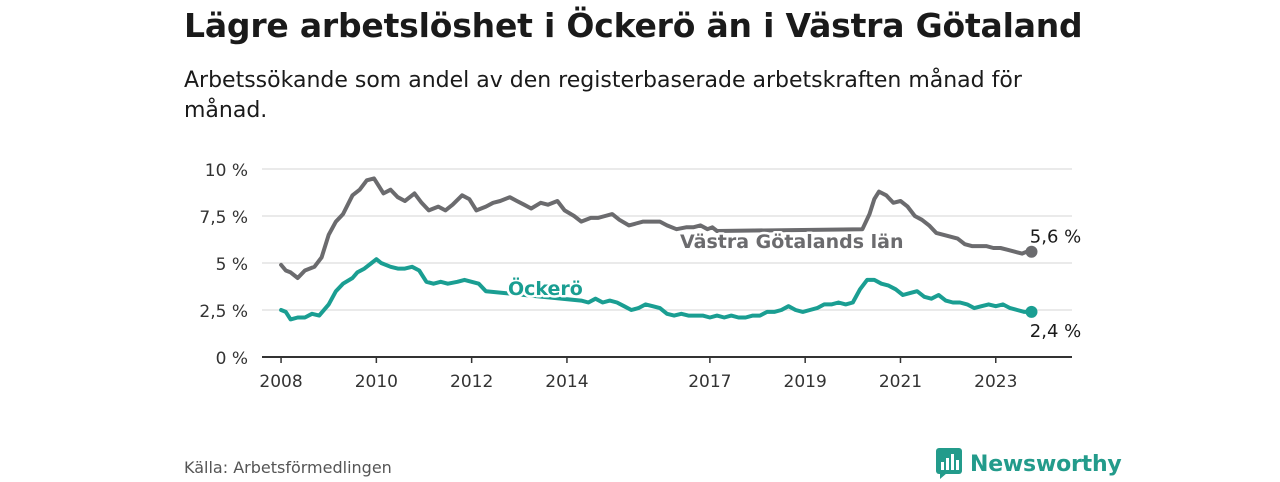 The height and width of the screenshot is (482, 1280). What do you see at coordinates (805, 382) in the screenshot?
I see `x-tick-label: 2019` at bounding box center [805, 382].